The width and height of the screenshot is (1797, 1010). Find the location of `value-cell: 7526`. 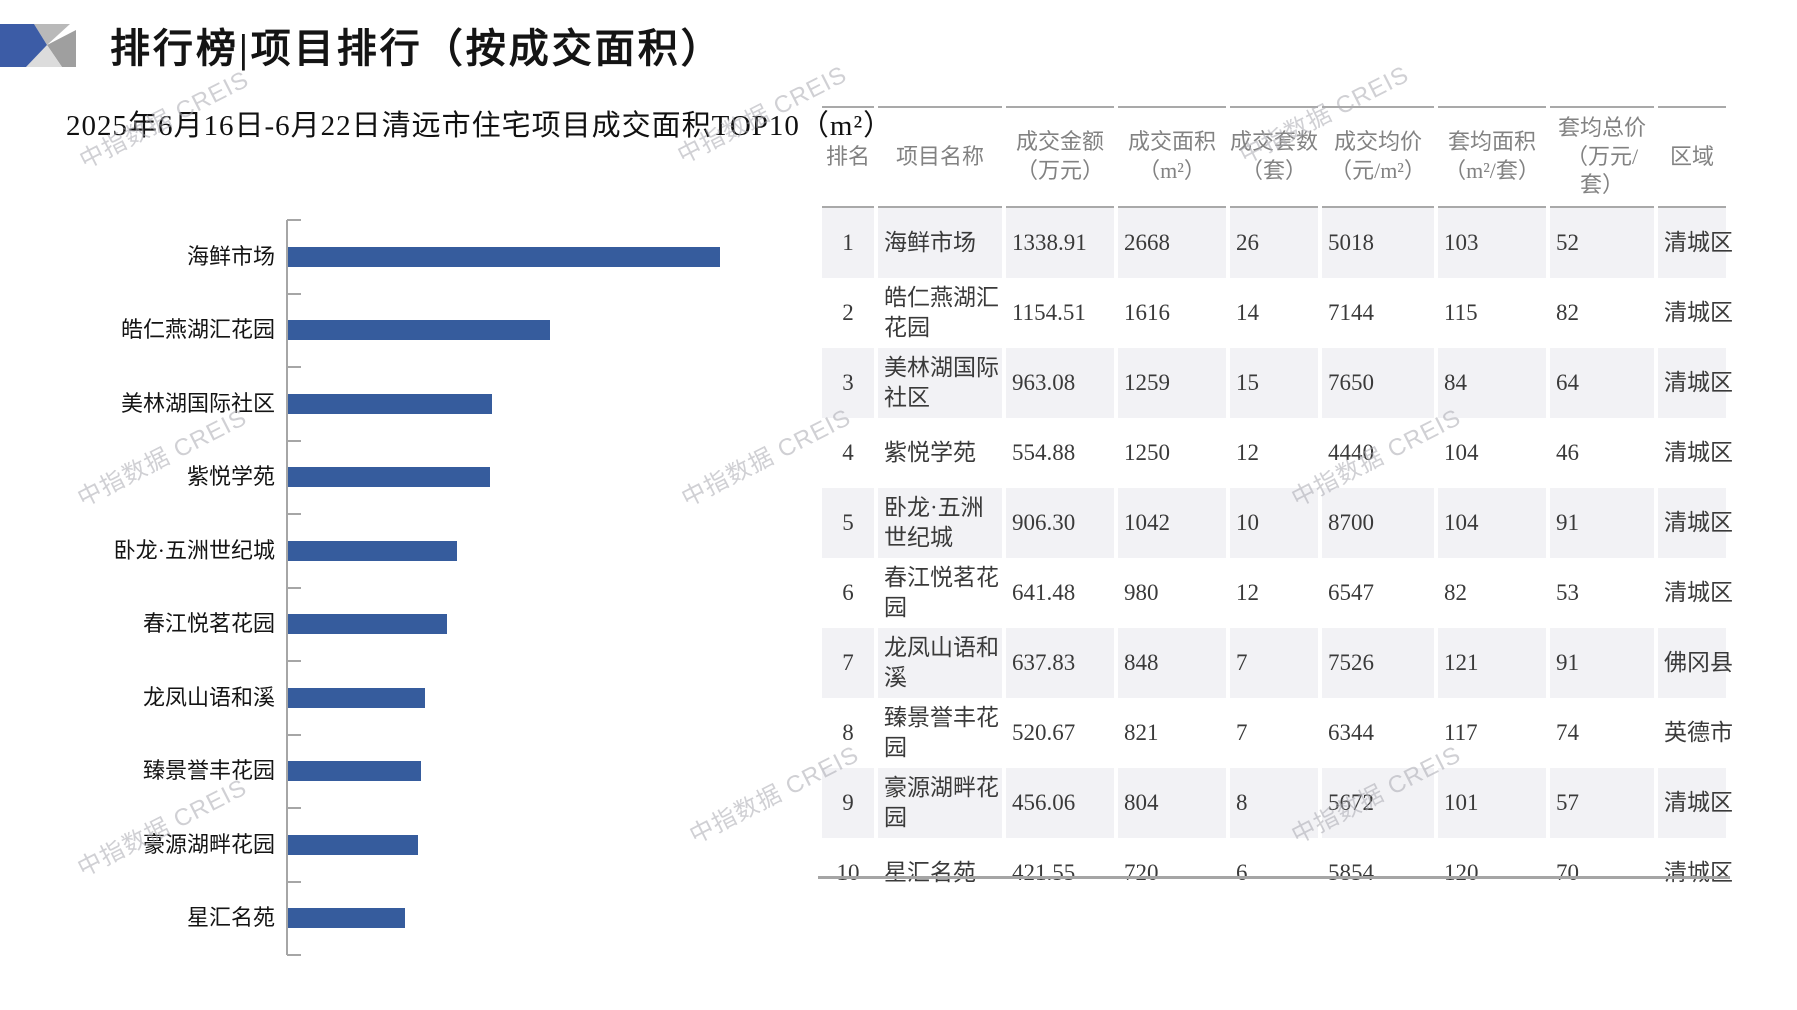

value-cell: 7526 is located at coordinates (1378, 662).